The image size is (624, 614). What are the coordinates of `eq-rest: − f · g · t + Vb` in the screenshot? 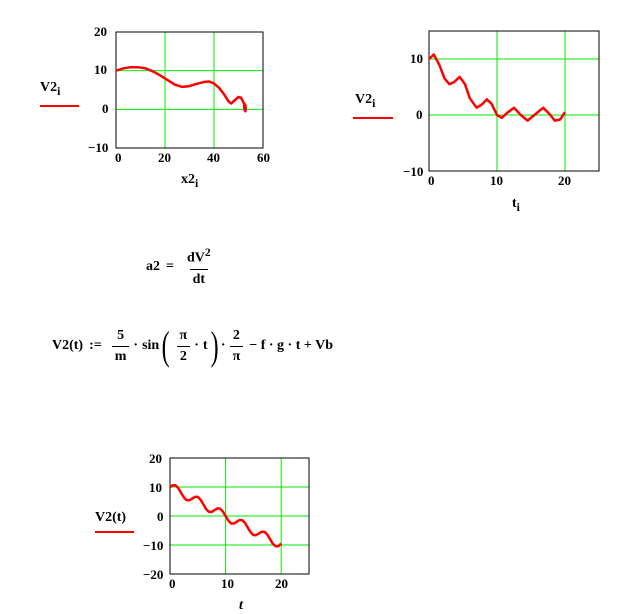 It's located at (291, 345).